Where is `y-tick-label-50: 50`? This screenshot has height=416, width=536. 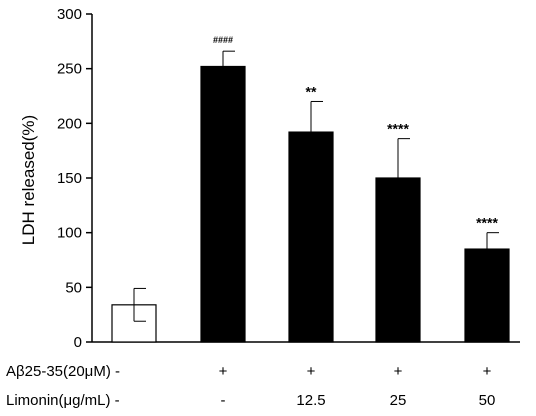 y-tick-label-50: 50 is located at coordinates (73, 287).